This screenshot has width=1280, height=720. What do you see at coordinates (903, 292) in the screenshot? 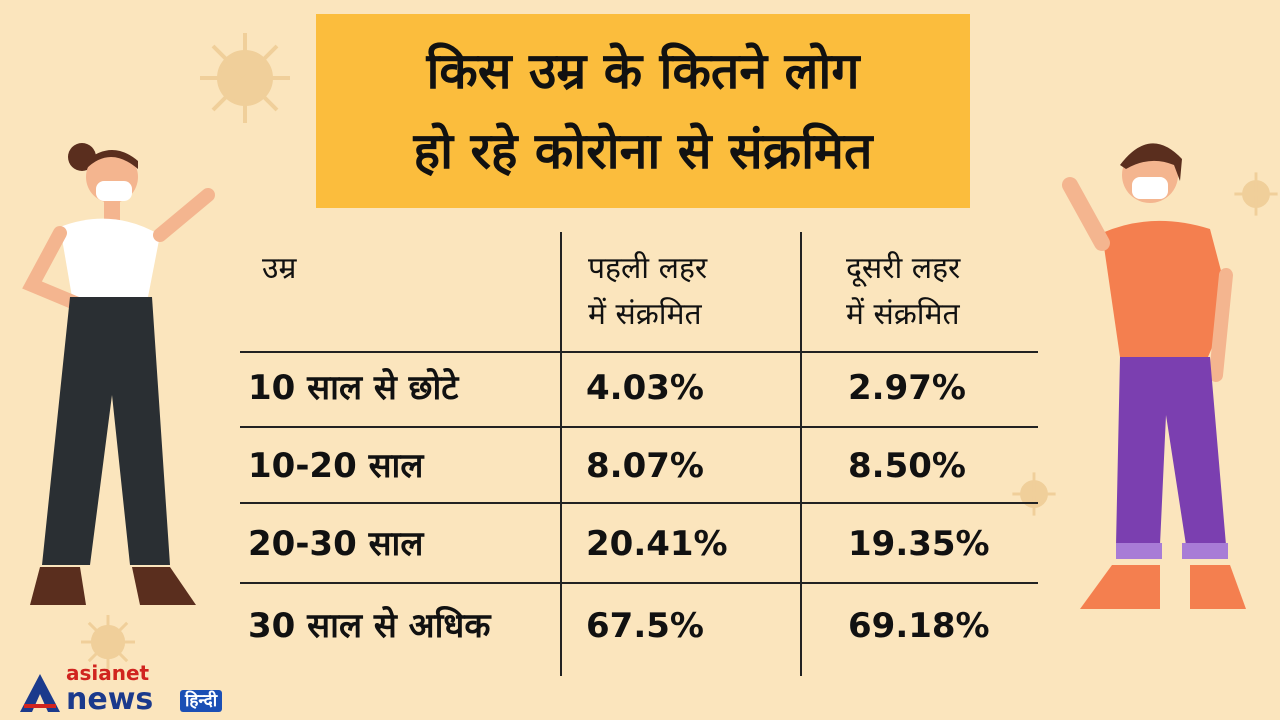
I see `header-second-wave: दूसरी लहर में संक्रमित` at bounding box center [903, 292].